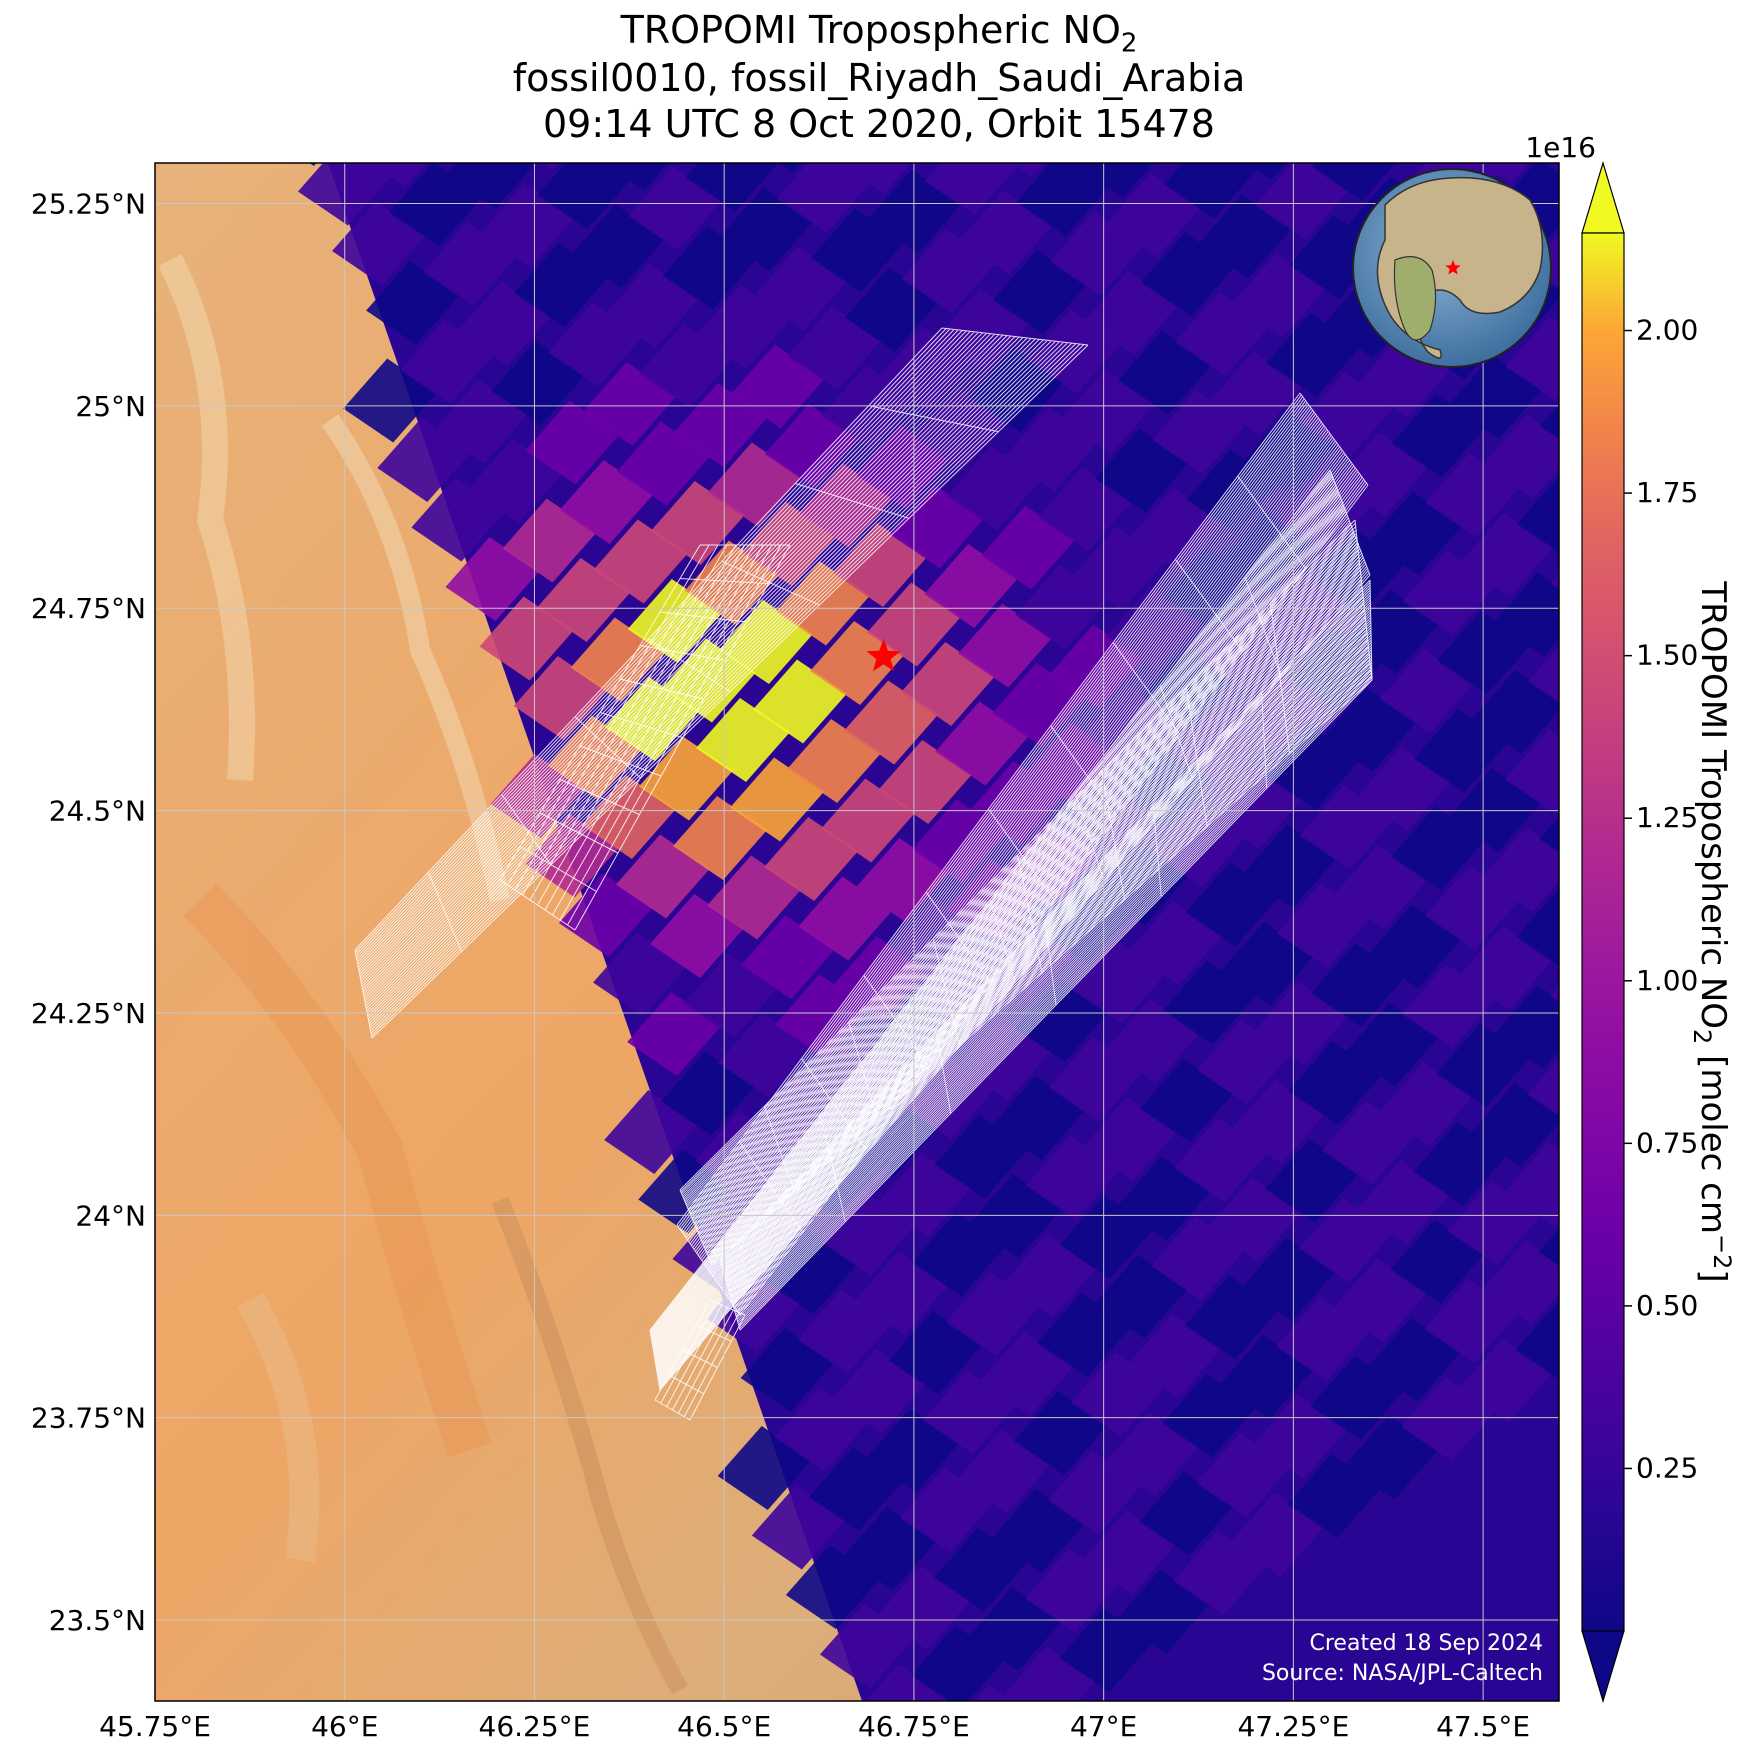 The width and height of the screenshot is (1758, 1752). Describe the element at coordinates (97, 811) in the screenshot. I see `lat-tick-label: 24.5°N` at that location.